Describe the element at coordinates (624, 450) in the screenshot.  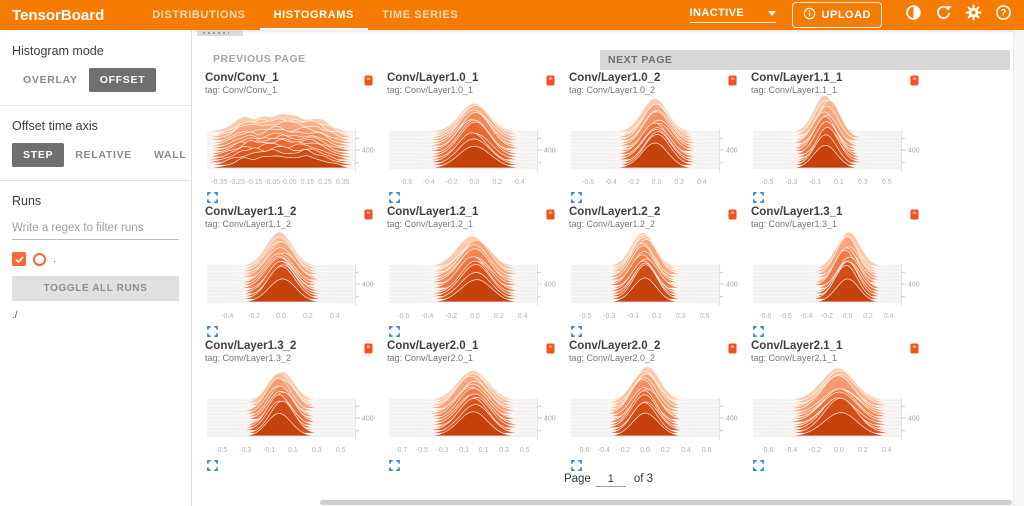
I see `svg-text: -0.2` at that location.